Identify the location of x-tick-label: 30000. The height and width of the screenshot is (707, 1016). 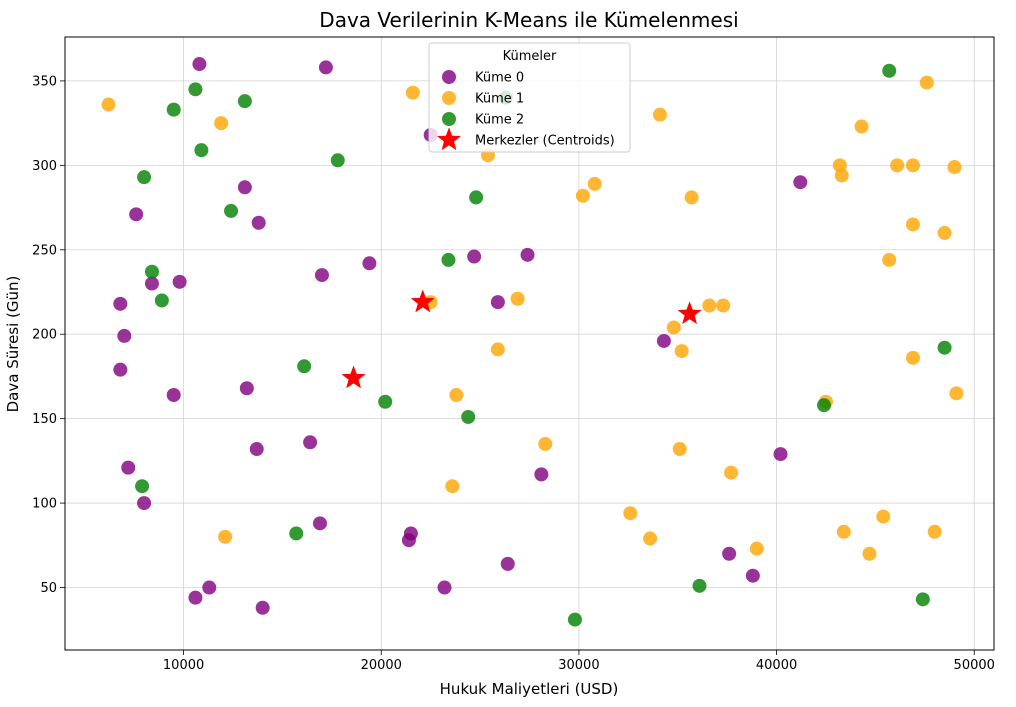
(578, 665).